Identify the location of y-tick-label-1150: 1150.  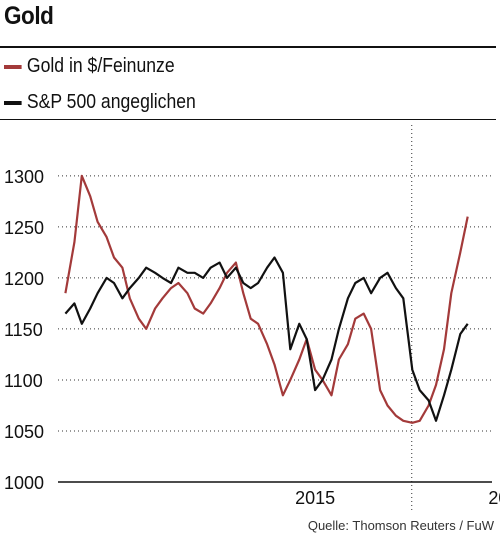
(23, 330).